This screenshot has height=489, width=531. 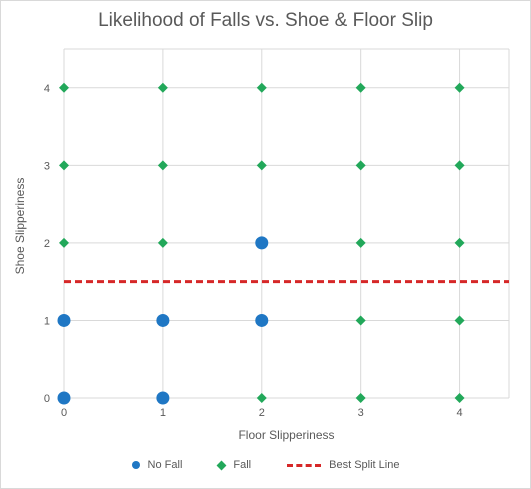 I want to click on legend-label-fall: Fall, so click(x=242, y=465).